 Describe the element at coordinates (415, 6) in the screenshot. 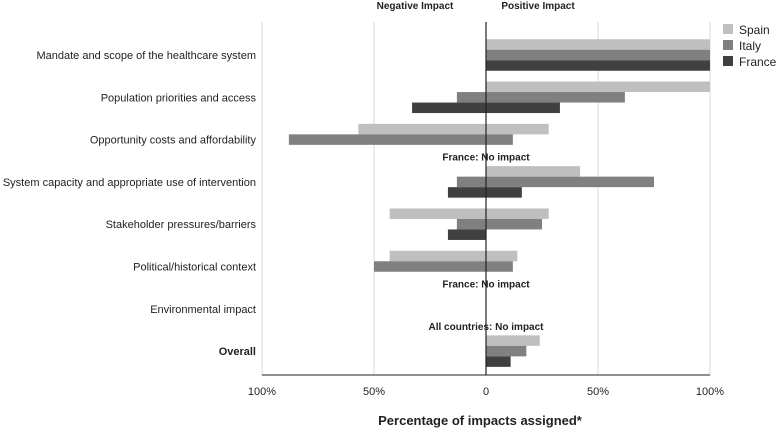

I see `negative-impact-header: Negative Impact` at that location.